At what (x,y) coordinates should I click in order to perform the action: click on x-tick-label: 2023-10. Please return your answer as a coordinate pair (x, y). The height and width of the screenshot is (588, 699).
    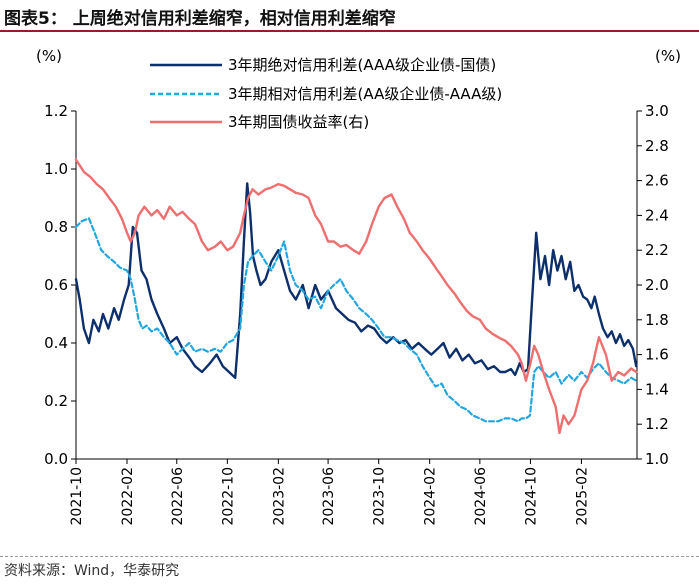
    Looking at the image, I should click on (380, 496).